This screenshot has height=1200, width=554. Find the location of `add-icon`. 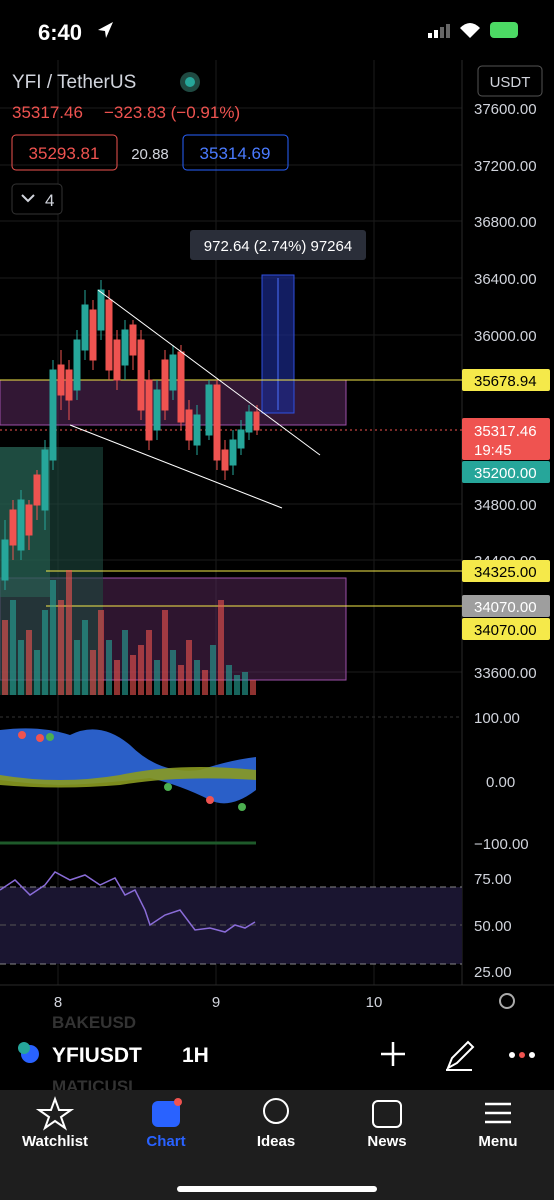

add-icon is located at coordinates (393, 1054).